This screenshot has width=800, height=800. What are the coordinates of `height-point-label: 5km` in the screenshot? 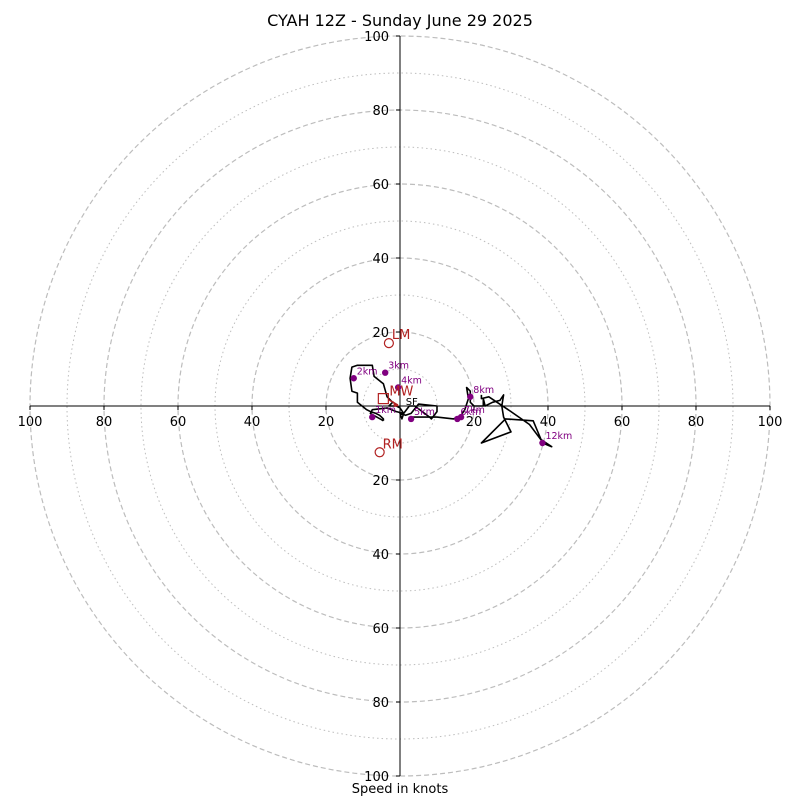 It's located at (424, 412).